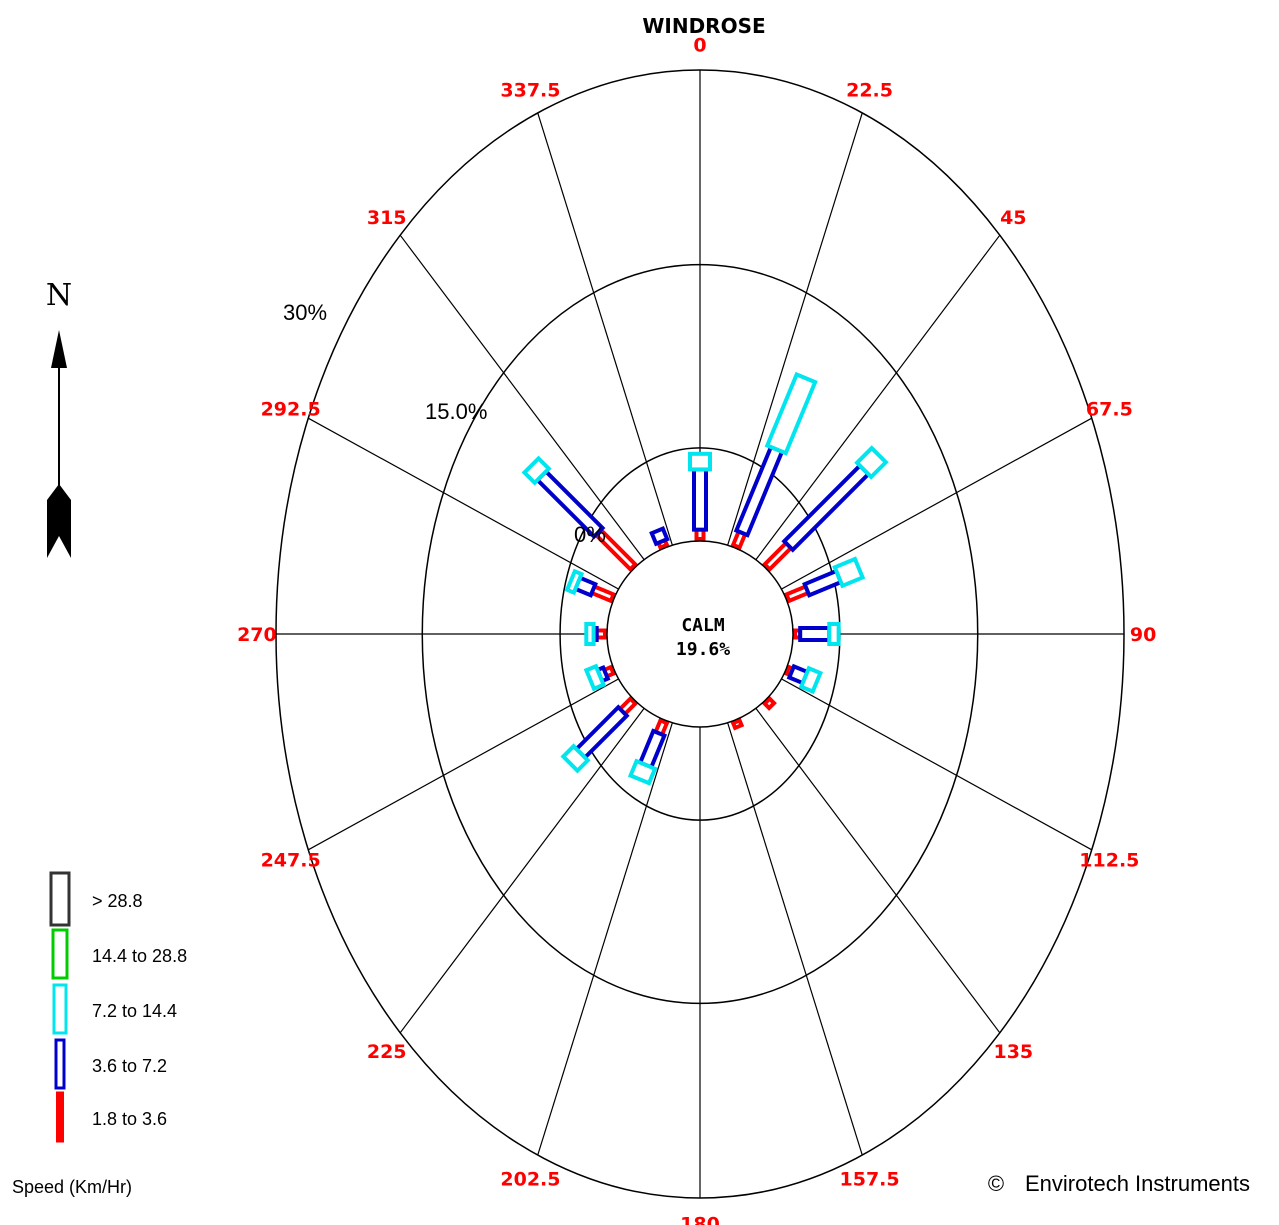 The image size is (1279, 1225). What do you see at coordinates (59, 418) in the screenshot?
I see `north-arrow-icon: N` at bounding box center [59, 418].